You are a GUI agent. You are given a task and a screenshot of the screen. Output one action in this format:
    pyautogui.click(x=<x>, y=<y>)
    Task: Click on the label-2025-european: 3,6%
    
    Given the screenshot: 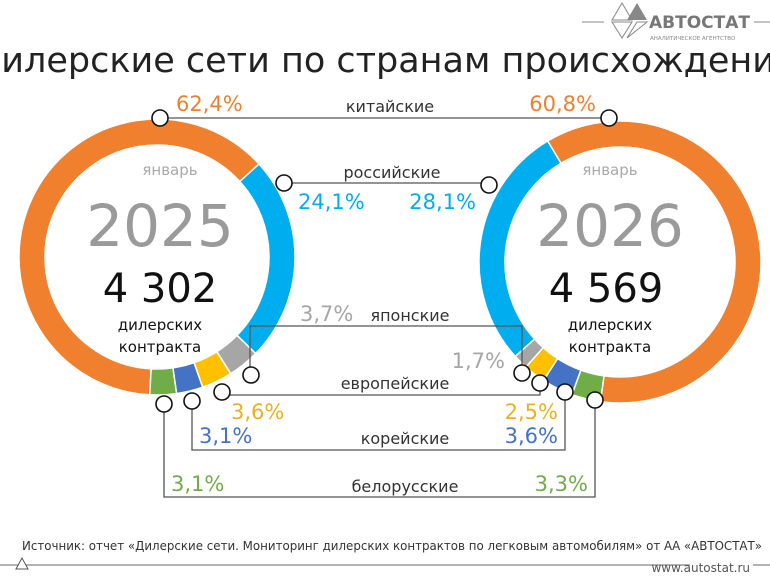 What is the action you would take?
    pyautogui.click(x=257, y=412)
    